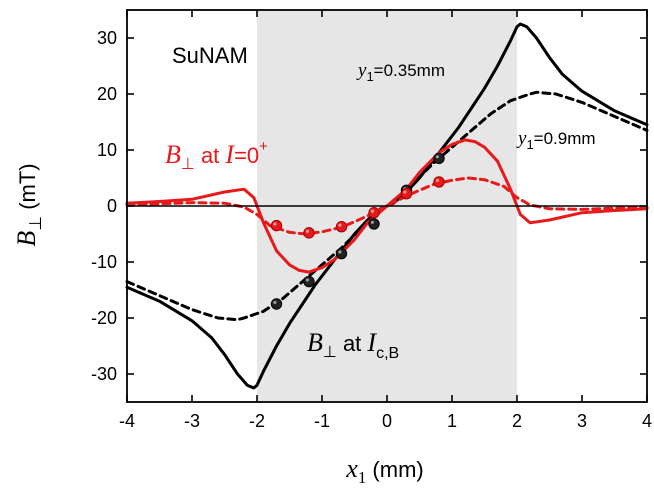  What do you see at coordinates (104, 262) in the screenshot?
I see `y-tick-label: -10` at bounding box center [104, 262].